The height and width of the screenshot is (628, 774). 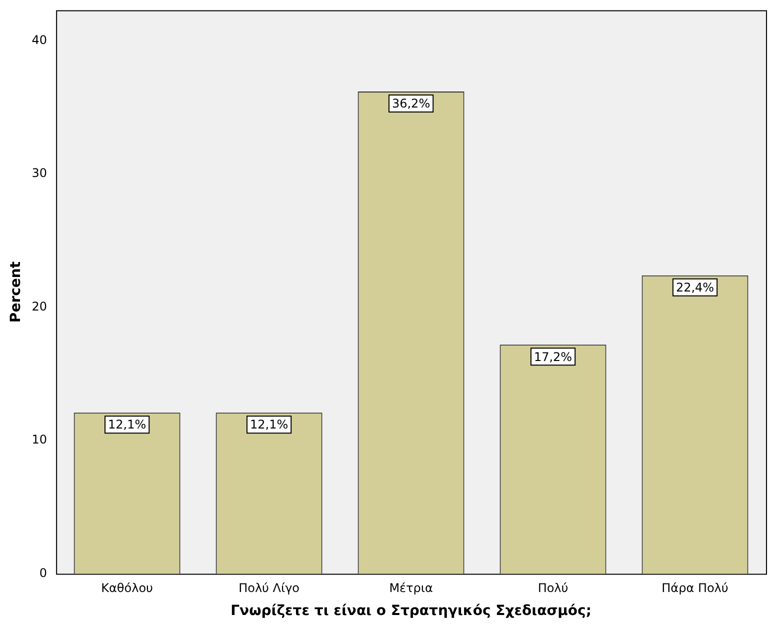 I want to click on x-axis-title: Γνωρίζετε τι είναι ο Στρατηγικός Σχεδιασμός;, so click(x=411, y=611).